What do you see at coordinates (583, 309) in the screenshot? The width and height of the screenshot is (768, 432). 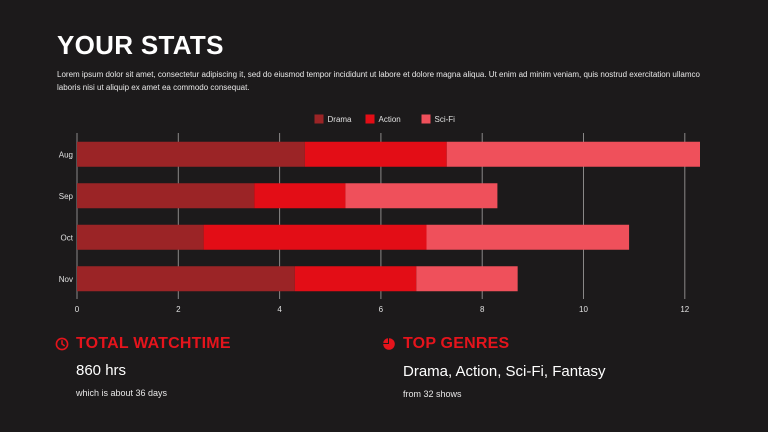 I see `x-tick-label: 10` at bounding box center [583, 309].